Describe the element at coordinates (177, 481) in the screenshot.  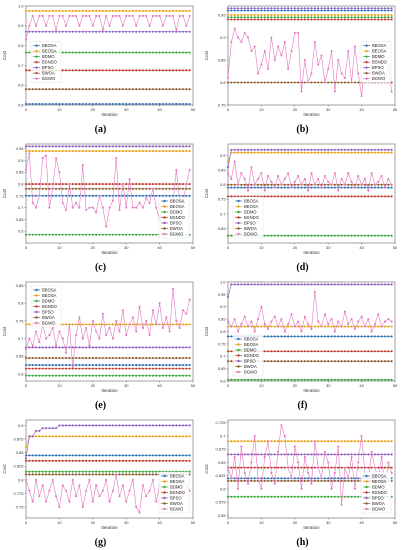
I see `legend-entry: BEOSA` at that location.